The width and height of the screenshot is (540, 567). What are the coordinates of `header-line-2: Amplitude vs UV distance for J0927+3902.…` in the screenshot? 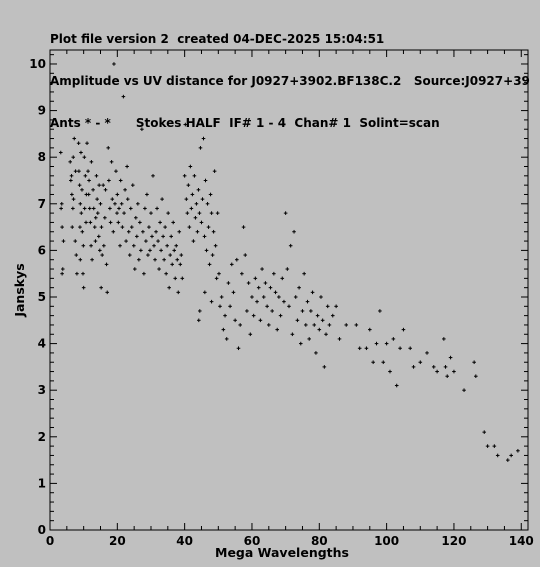 It's located at (290, 81).